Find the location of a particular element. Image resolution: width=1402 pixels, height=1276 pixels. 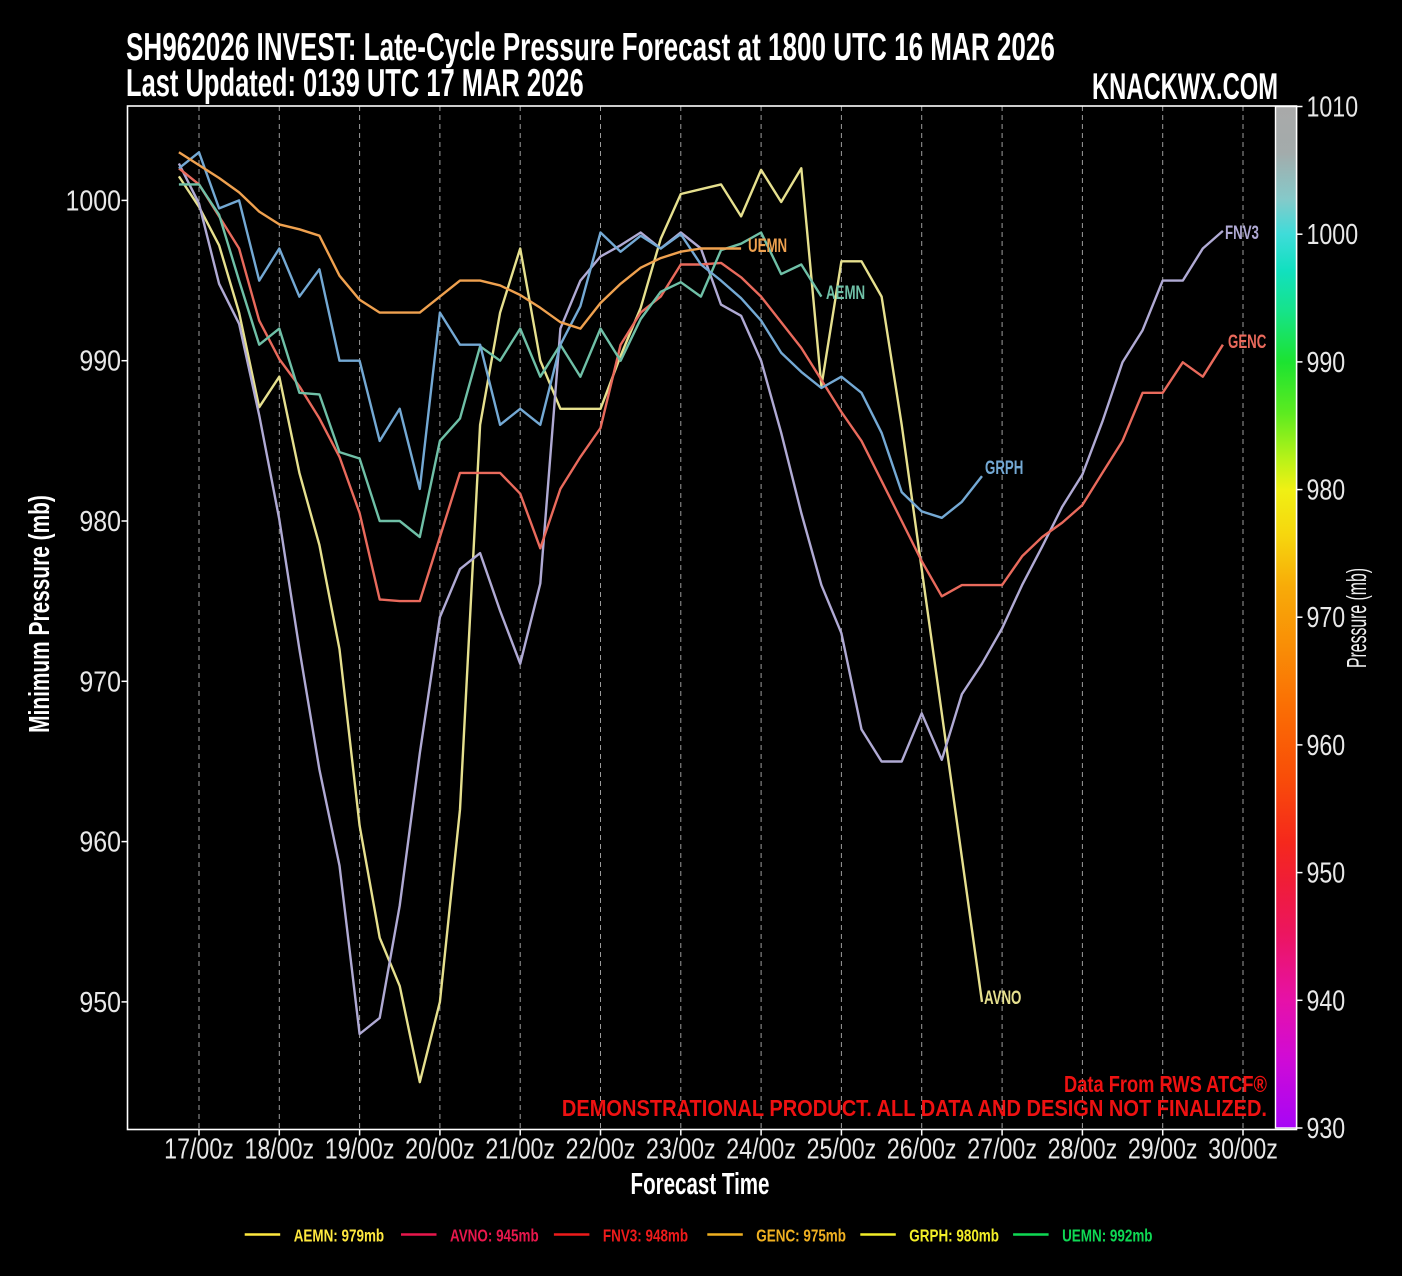

svg-text: 1010 is located at coordinates (1333, 106).